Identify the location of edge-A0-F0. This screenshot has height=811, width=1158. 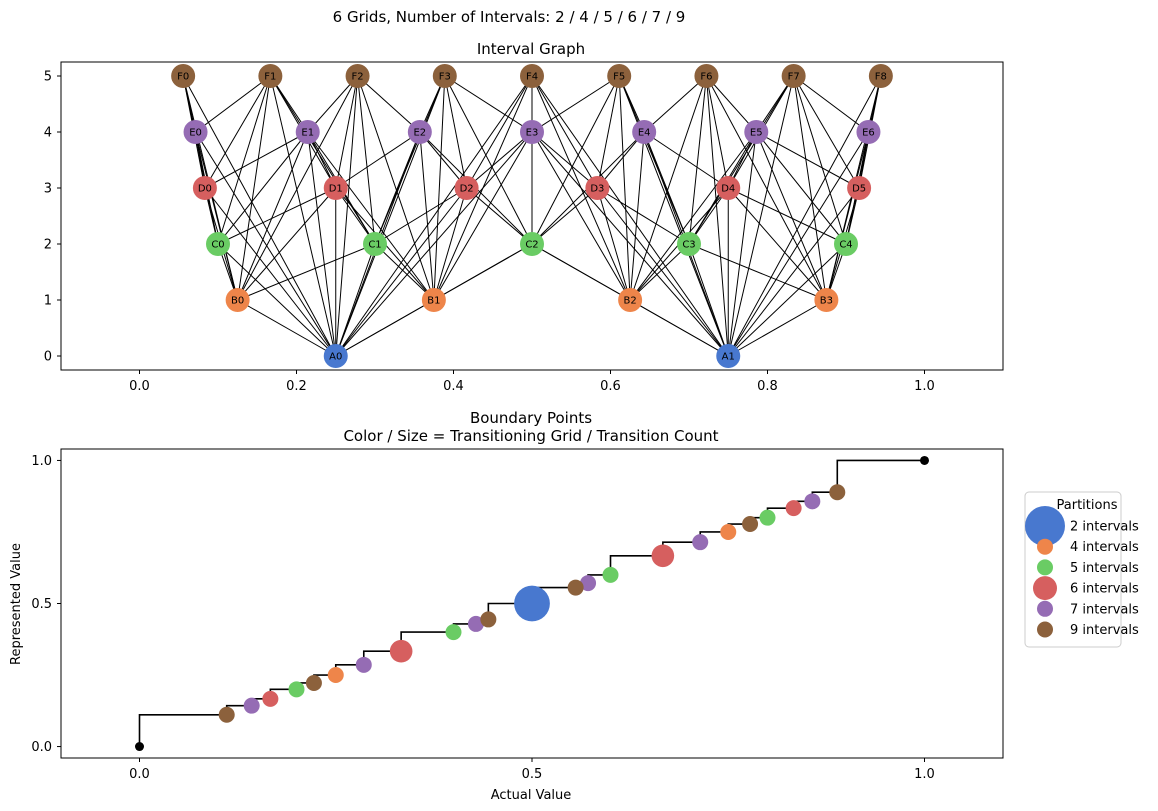
(259, 216).